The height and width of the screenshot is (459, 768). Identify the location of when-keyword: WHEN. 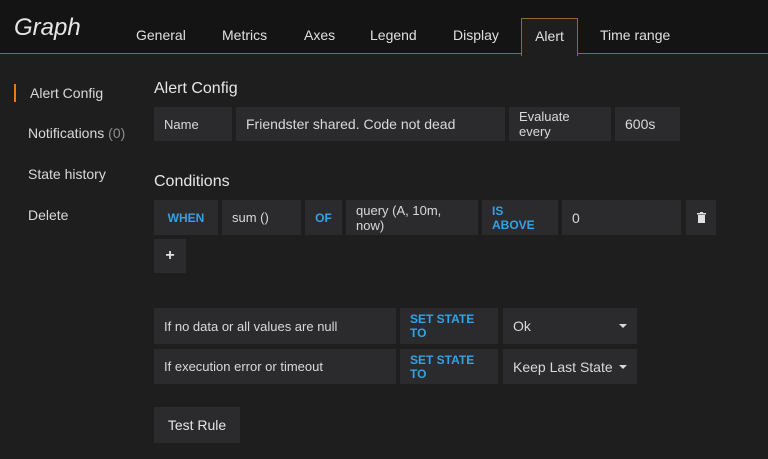
(186, 217).